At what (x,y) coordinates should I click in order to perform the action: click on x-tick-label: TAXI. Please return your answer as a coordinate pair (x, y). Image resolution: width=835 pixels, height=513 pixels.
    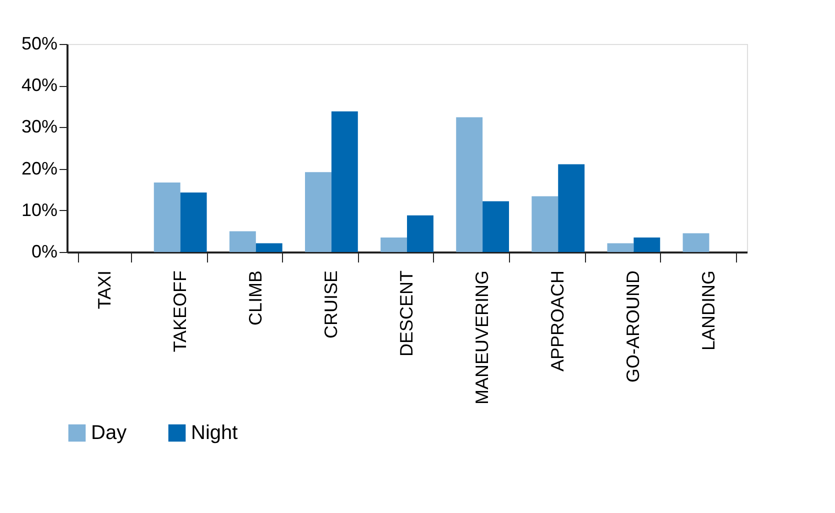
    Looking at the image, I should click on (104, 290).